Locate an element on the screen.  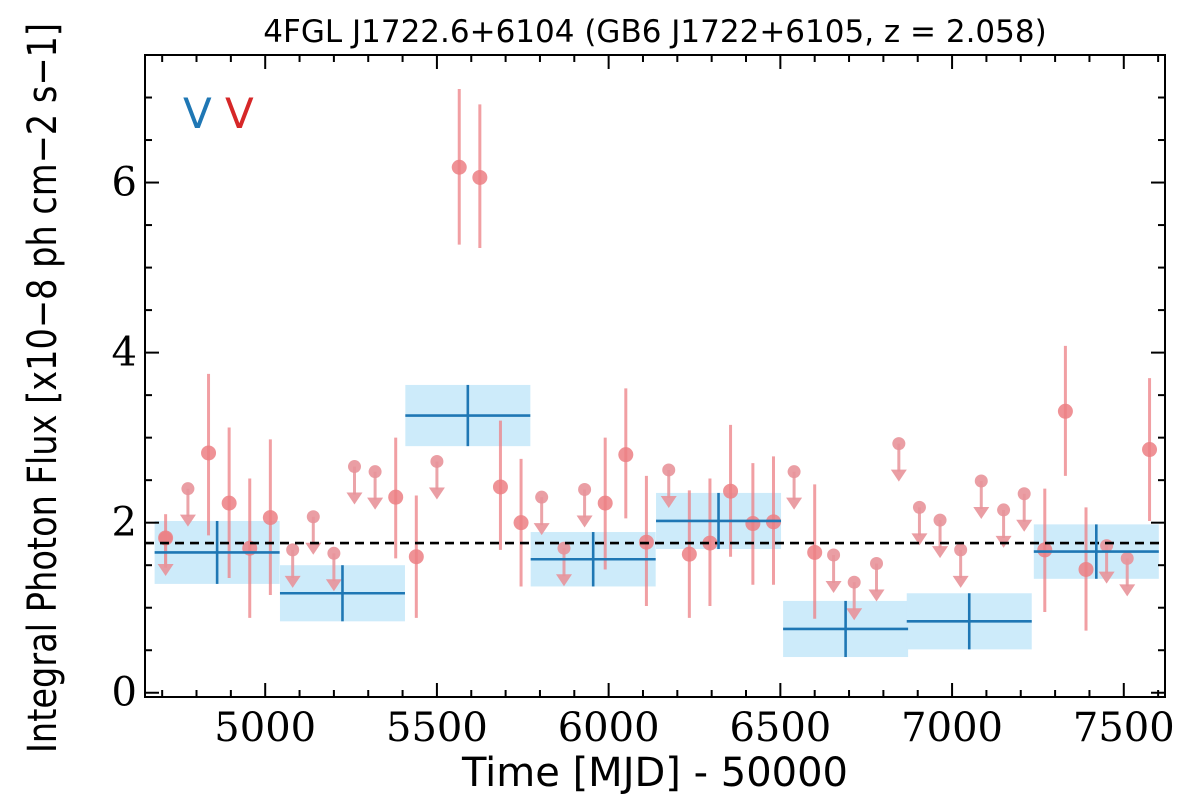
y-tick-label: 4 is located at coordinates (124, 353).